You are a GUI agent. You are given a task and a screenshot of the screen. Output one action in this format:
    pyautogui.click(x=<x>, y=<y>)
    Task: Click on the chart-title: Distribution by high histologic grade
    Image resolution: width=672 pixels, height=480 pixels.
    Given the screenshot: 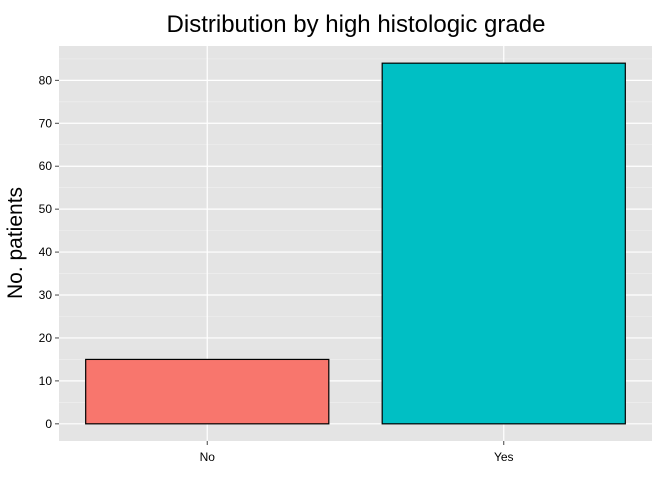 What is the action you would take?
    pyautogui.click(x=356, y=24)
    